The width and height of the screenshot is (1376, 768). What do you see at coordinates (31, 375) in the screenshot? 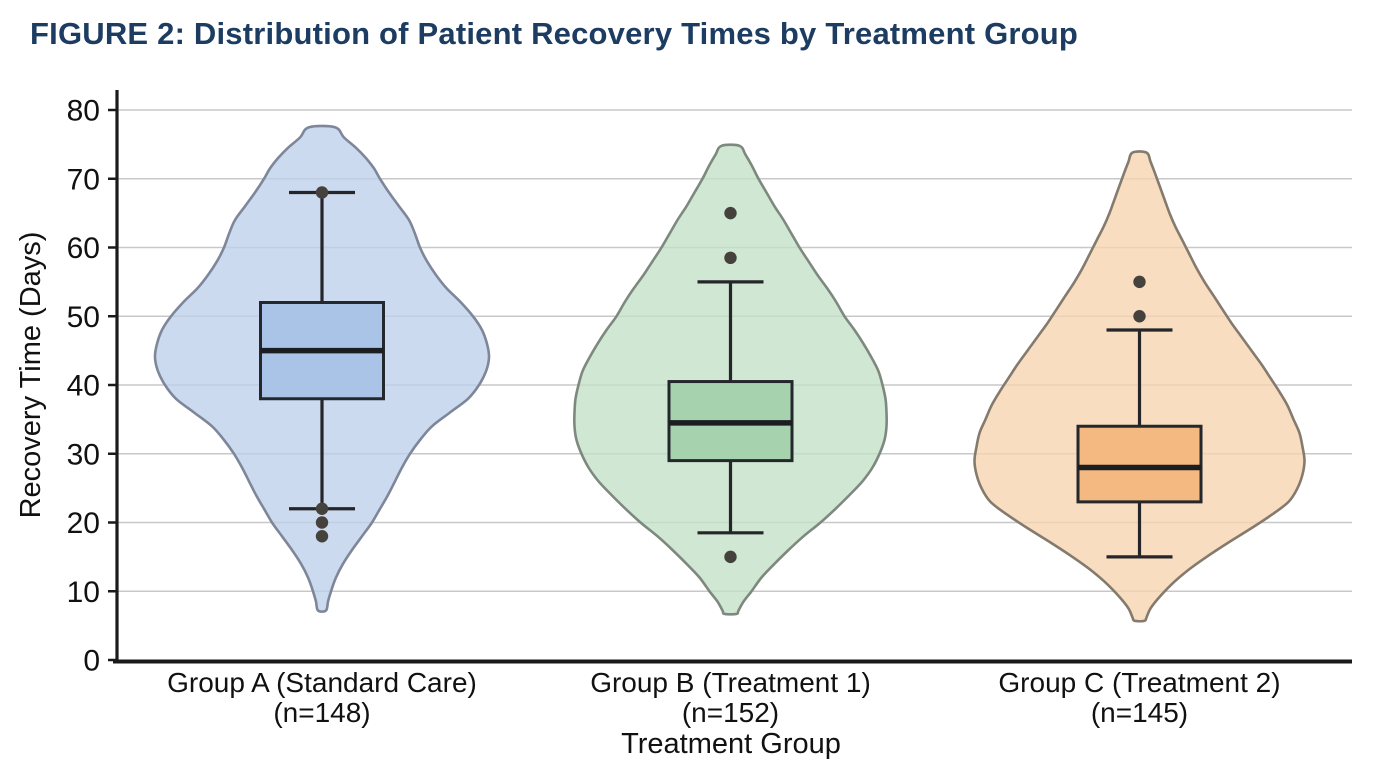
I see `y-axis-title: Recovery Time (Days)` at bounding box center [31, 375].